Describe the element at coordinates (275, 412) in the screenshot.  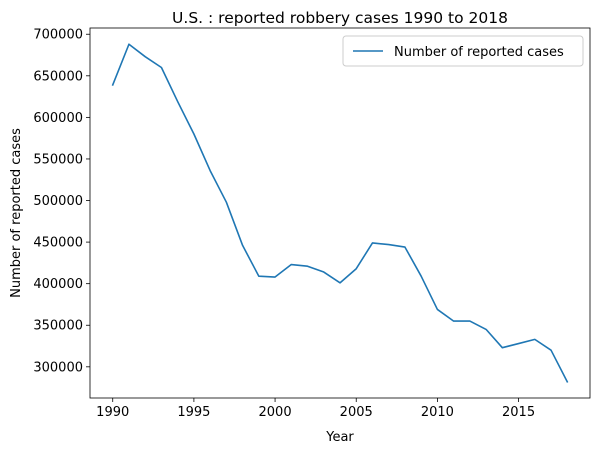
I see `x-tick-label: 2000` at that location.